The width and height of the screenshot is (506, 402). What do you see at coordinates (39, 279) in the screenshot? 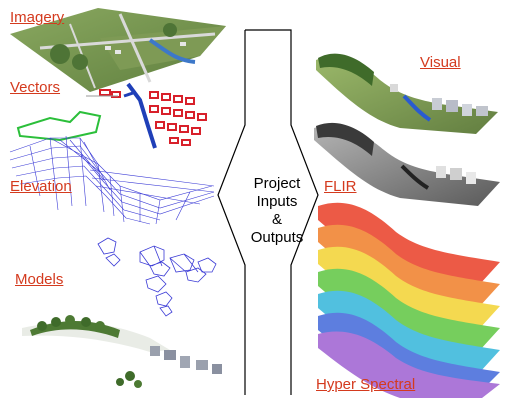
I see `label-models: Models` at bounding box center [39, 279].